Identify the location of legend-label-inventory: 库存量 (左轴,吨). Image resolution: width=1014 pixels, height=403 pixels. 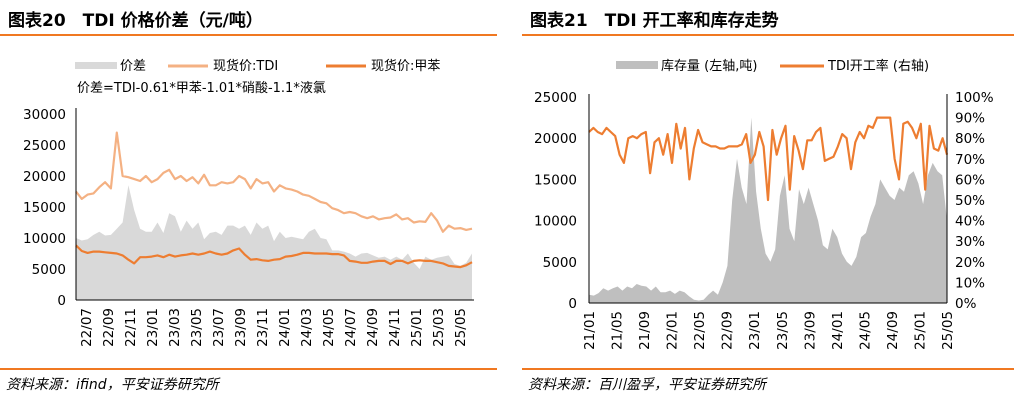
(709, 66).